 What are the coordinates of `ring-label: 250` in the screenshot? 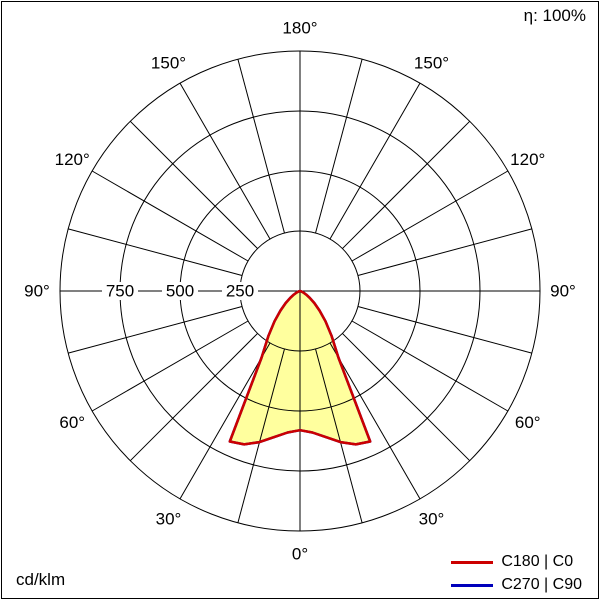 It's located at (240, 291).